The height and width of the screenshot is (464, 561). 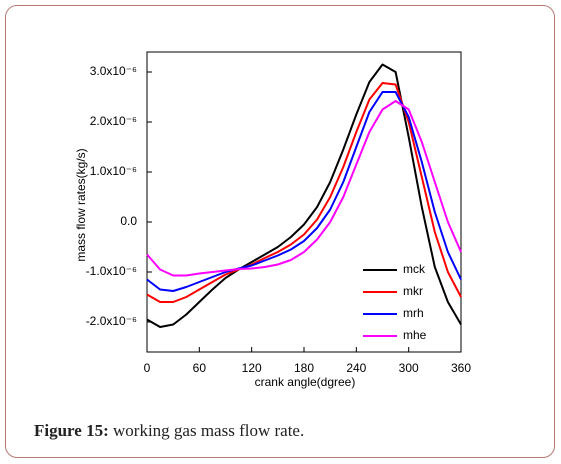 I want to click on y-tick-label: -1.0x10⁻⁶, so click(x=111, y=271).